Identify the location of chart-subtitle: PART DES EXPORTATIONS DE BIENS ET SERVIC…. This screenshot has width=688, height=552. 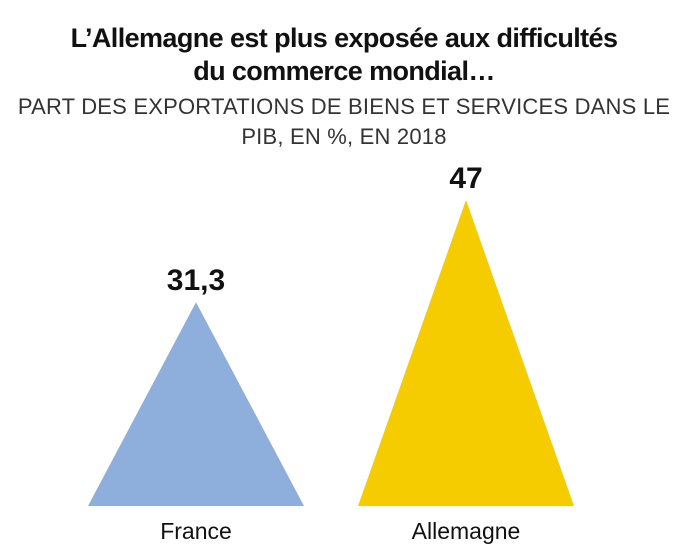
(344, 121).